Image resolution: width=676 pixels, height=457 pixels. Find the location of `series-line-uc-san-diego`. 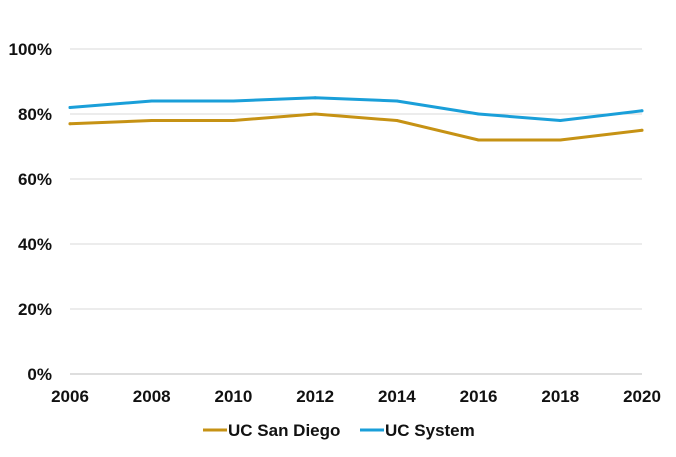

series-line-uc-san-diego is located at coordinates (356, 127).